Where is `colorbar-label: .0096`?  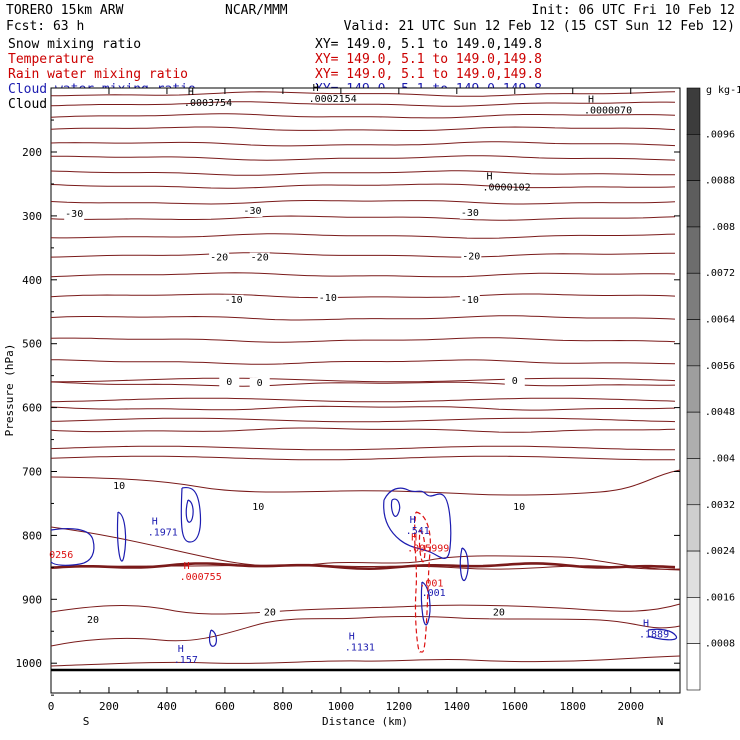 colorbar-label: .0096 is located at coordinates (720, 134).